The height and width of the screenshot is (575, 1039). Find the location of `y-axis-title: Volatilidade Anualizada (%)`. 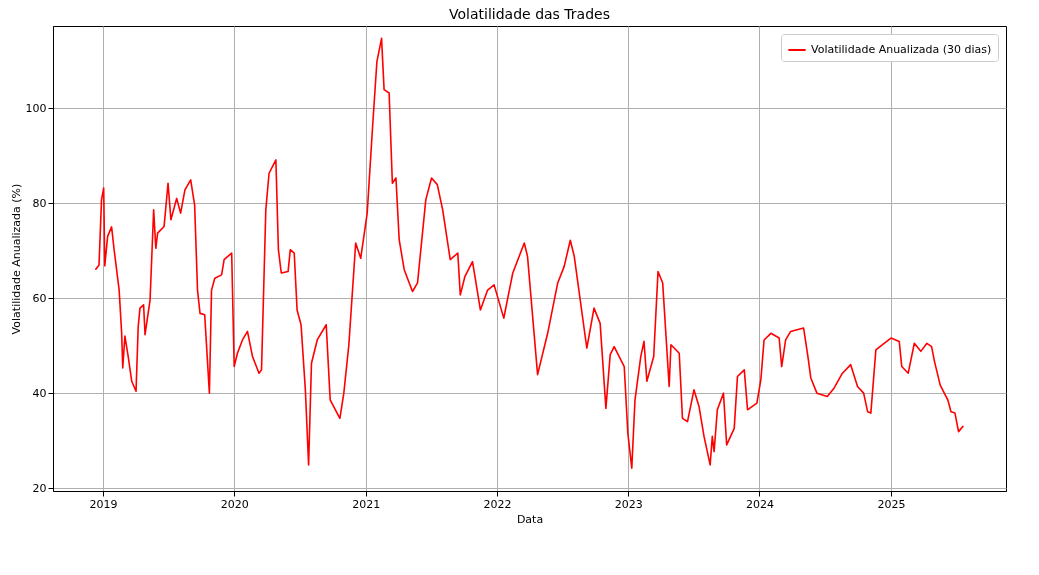

y-axis-title: Volatilidade Anualizada (%) is located at coordinates (16, 259).